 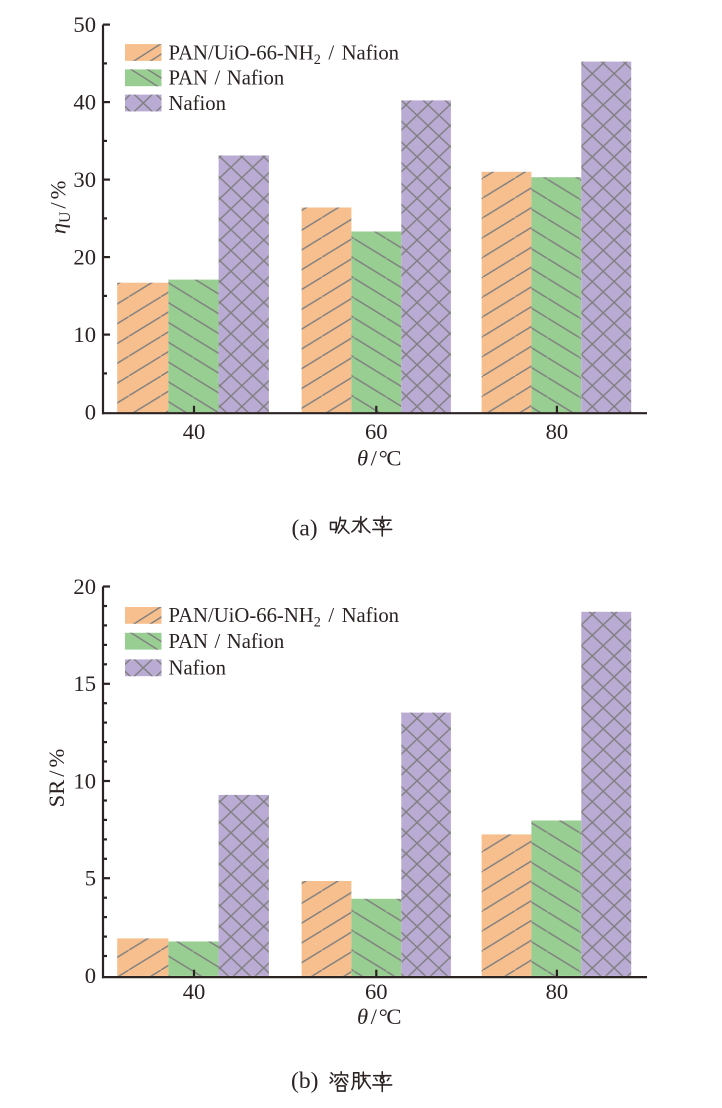 I want to click on svg-text: 15, so click(x=84, y=683).